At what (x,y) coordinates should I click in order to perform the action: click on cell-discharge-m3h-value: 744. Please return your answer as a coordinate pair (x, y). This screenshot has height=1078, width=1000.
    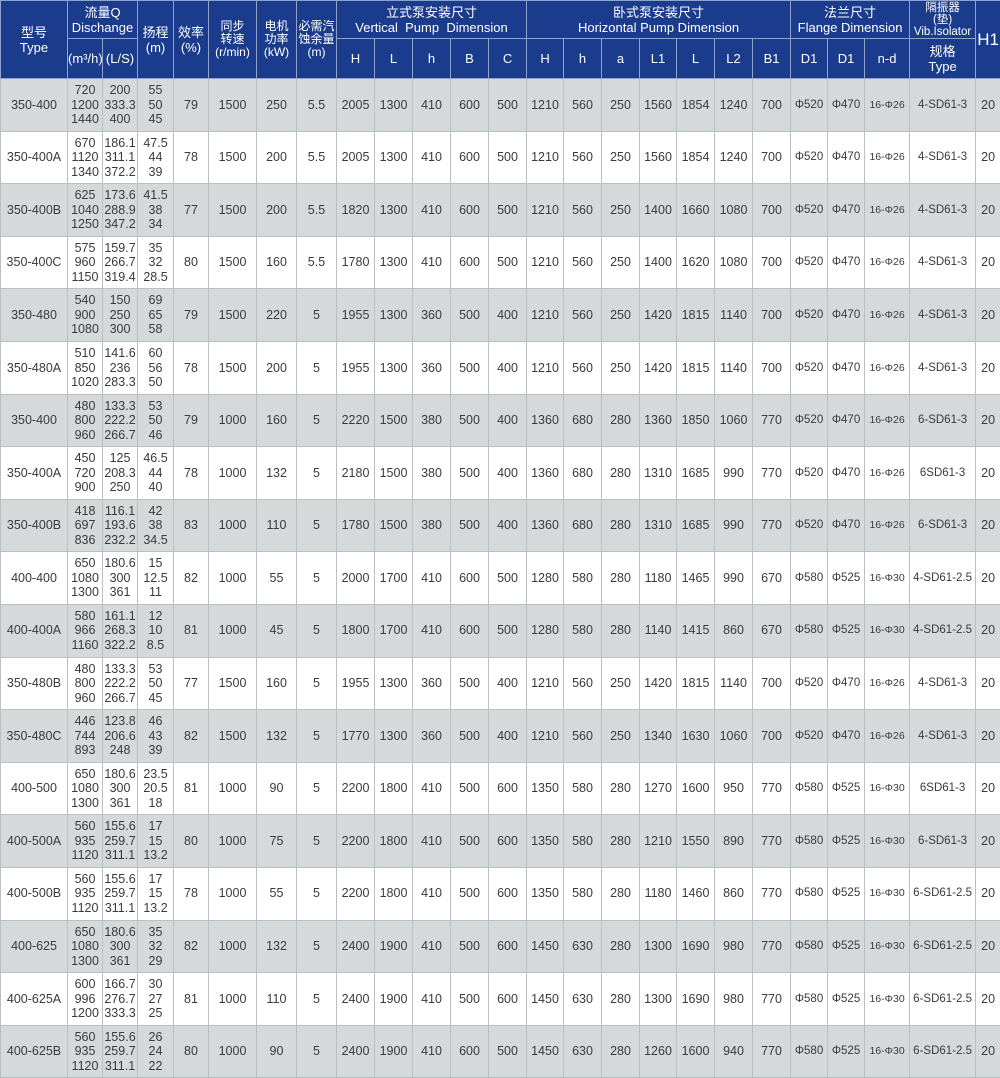
    Looking at the image, I should click on (85, 736).